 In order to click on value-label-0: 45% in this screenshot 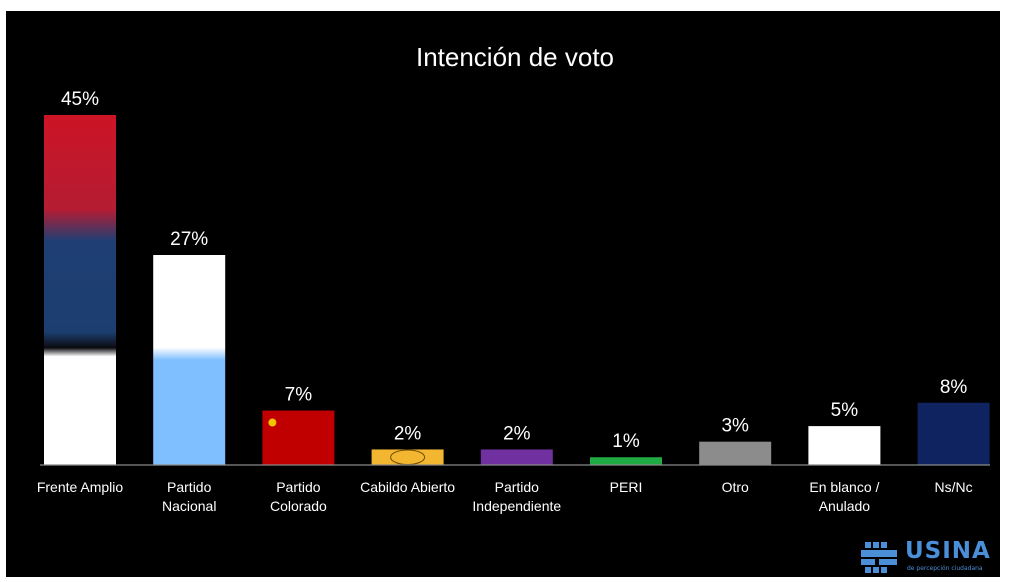, I will do `click(80, 99)`.